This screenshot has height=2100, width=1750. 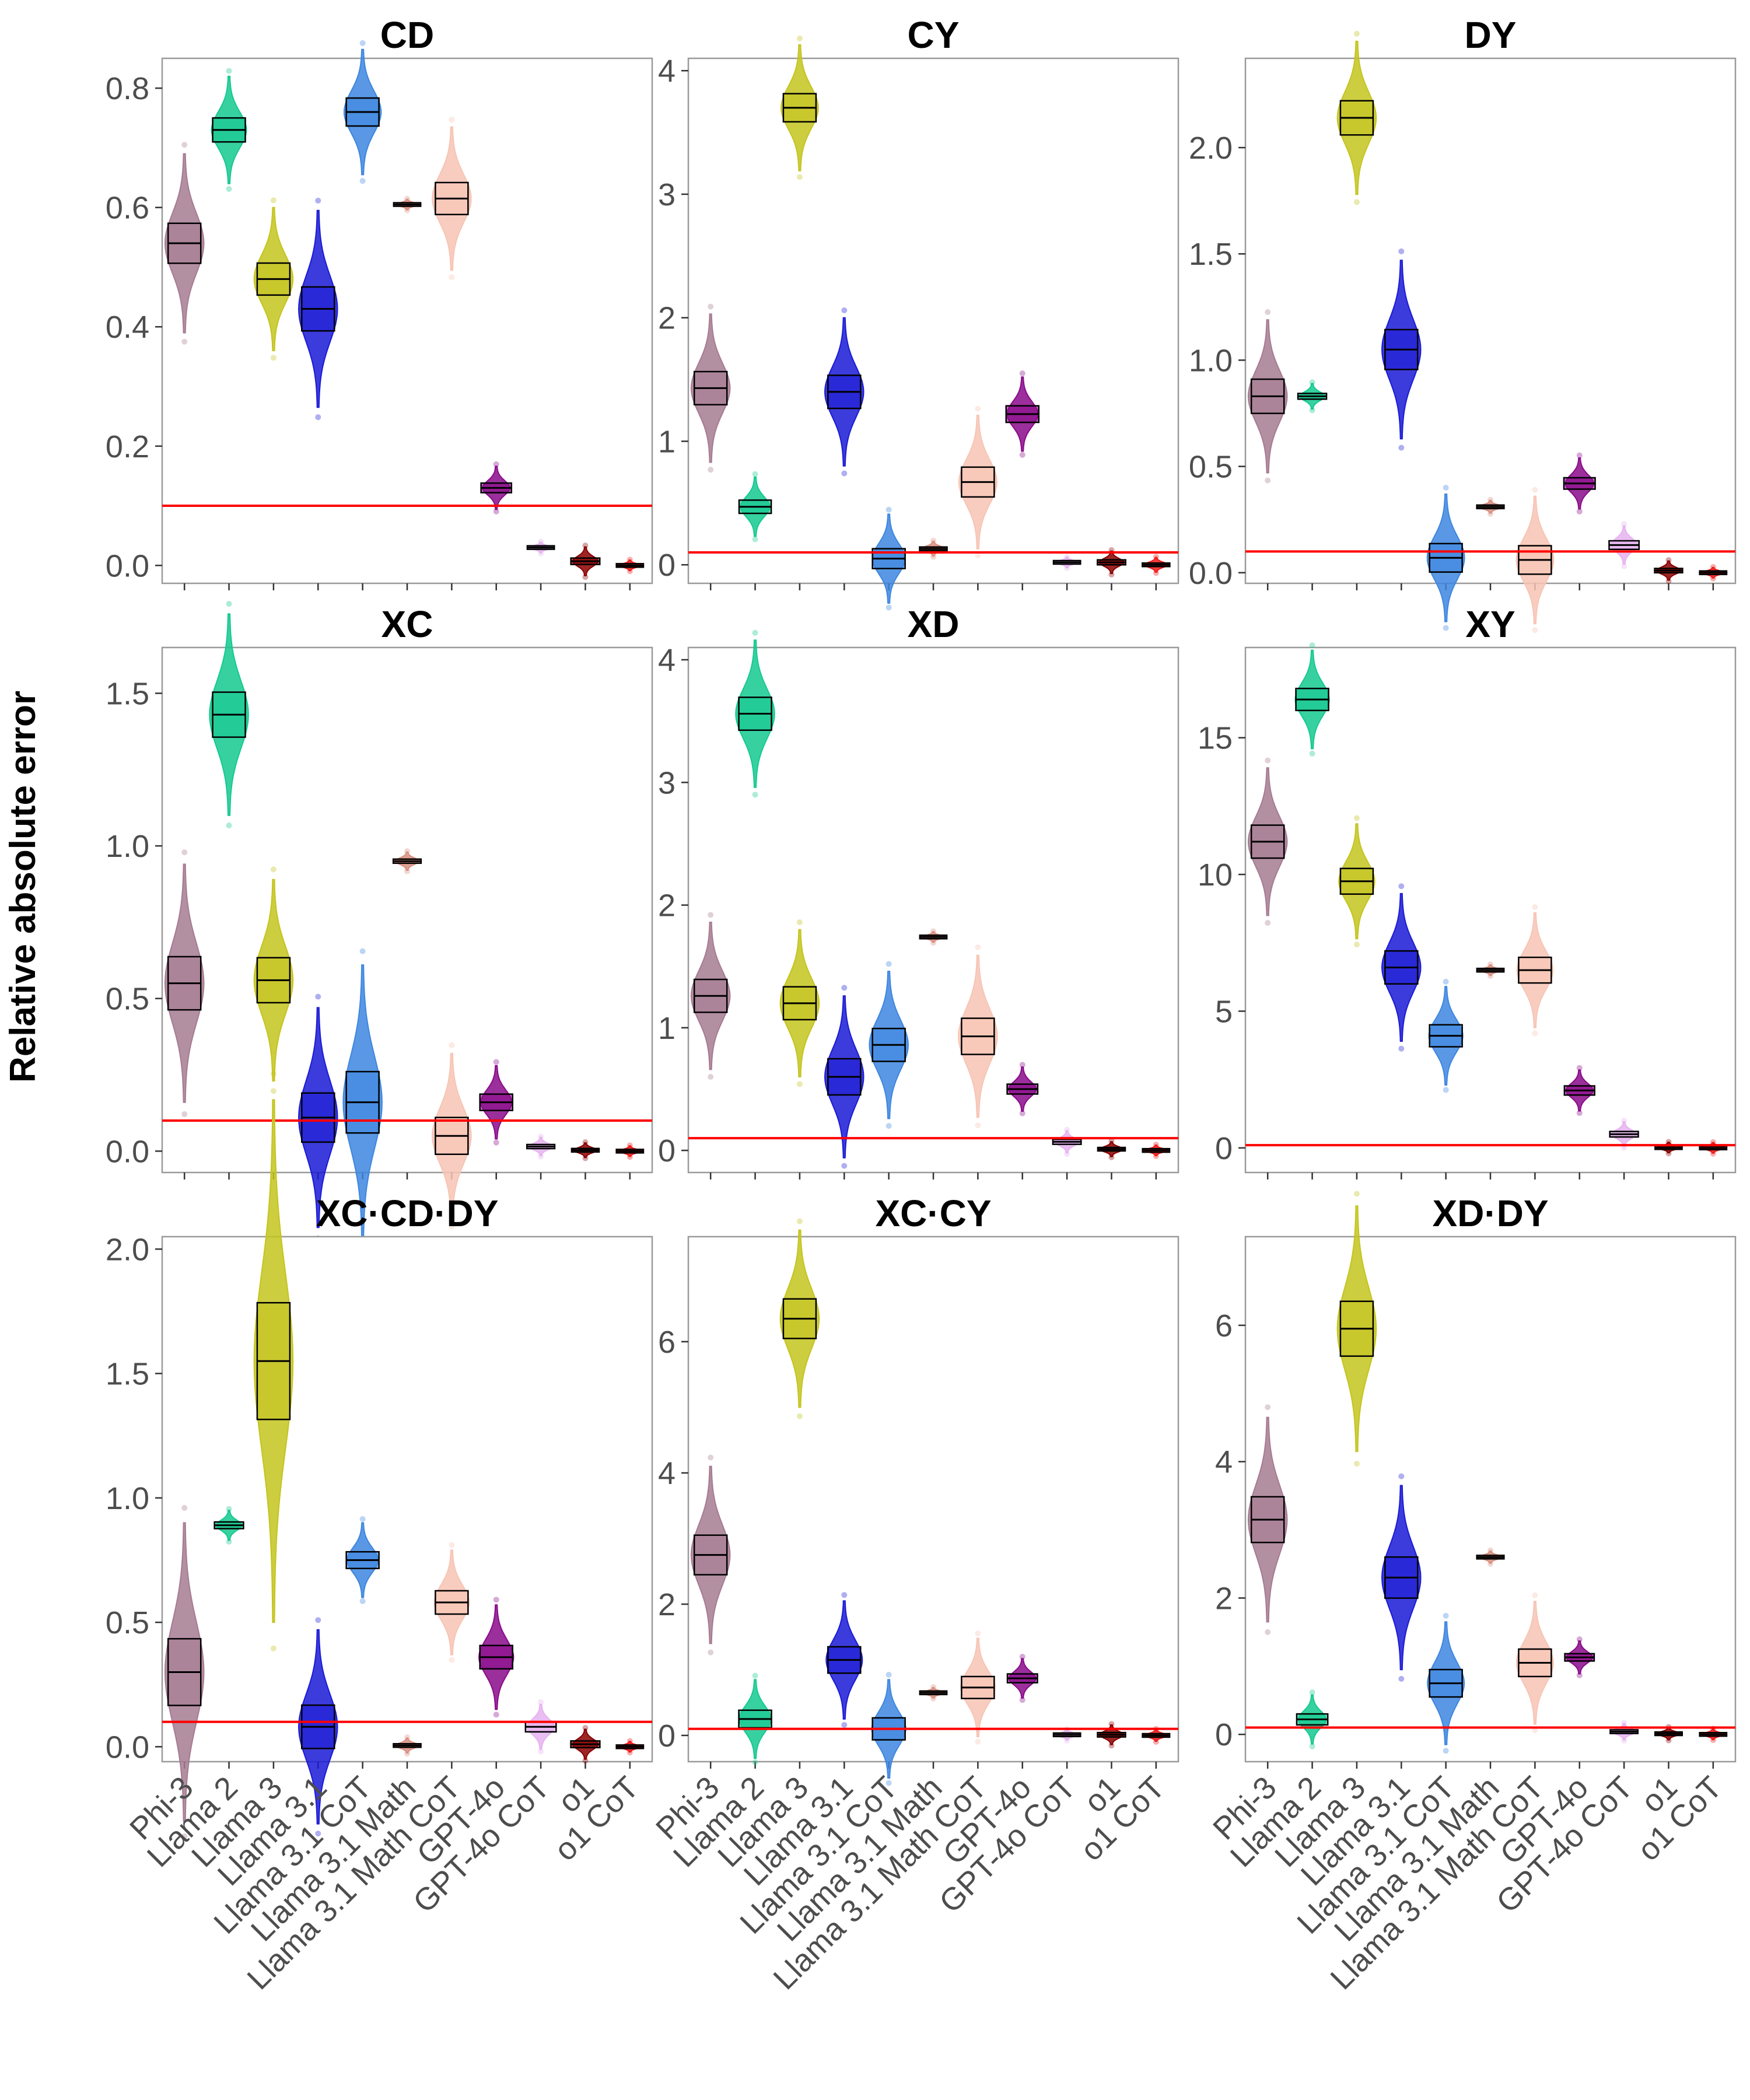 What do you see at coordinates (919, 891) in the screenshot?
I see `panel-xd: XD 0 1 2 3 4` at bounding box center [919, 891].